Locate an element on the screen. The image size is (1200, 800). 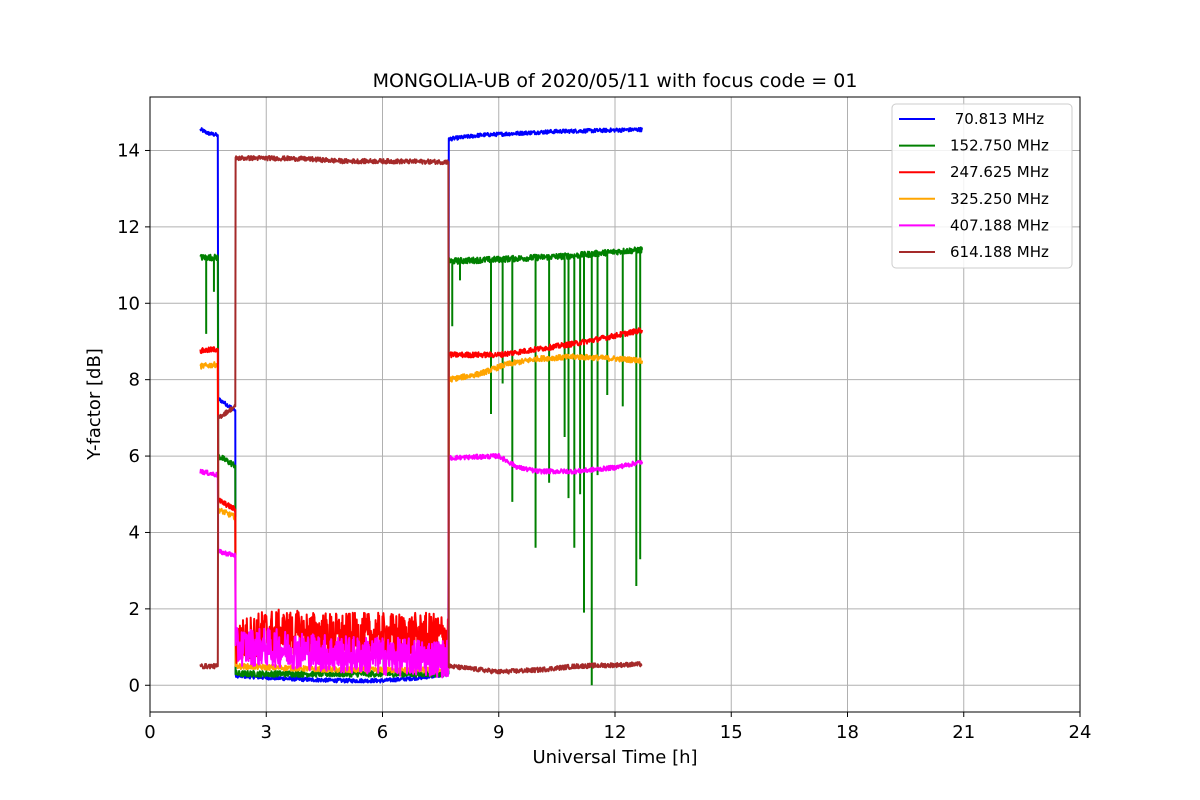
y-tick-label: 14 is located at coordinates (128, 150).